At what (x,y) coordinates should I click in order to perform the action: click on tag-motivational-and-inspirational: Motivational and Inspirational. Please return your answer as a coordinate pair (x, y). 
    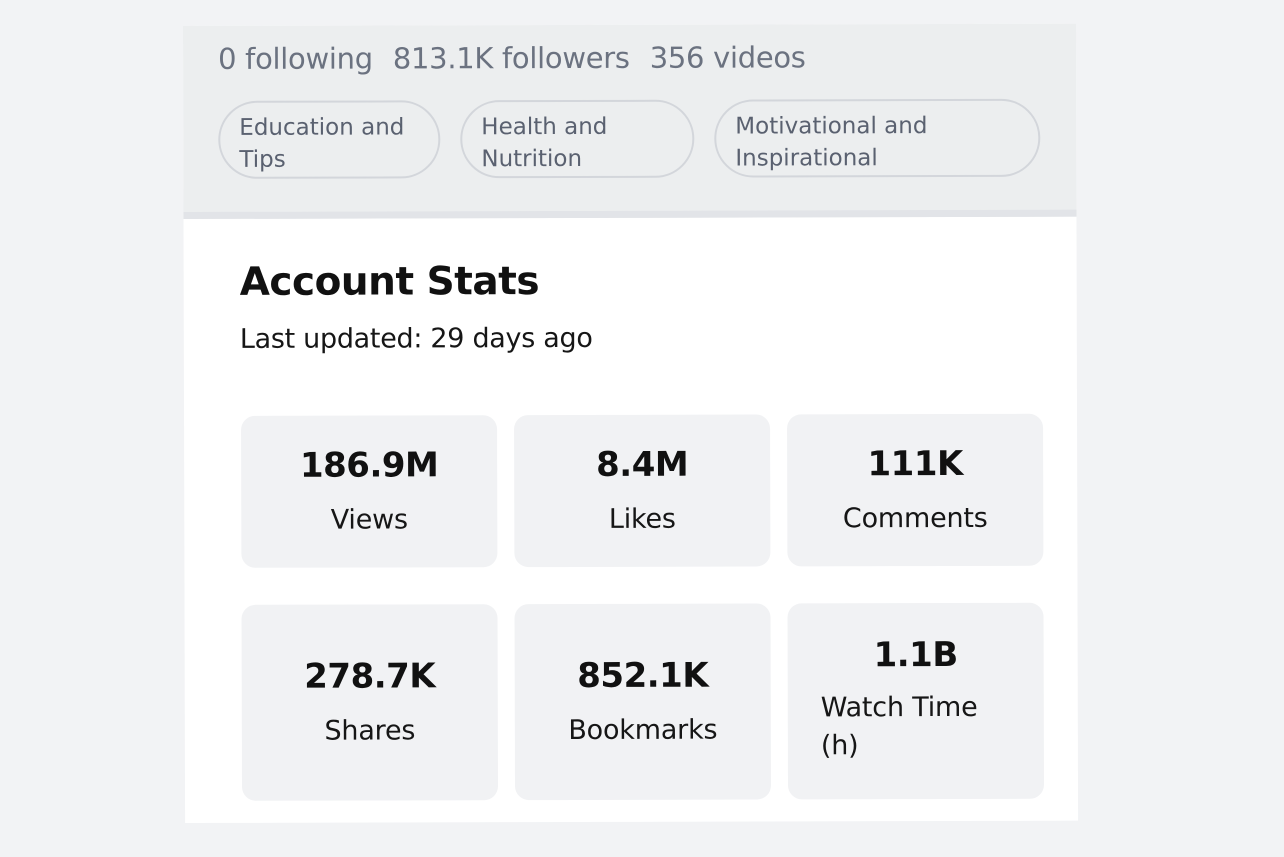
    Looking at the image, I should click on (877, 138).